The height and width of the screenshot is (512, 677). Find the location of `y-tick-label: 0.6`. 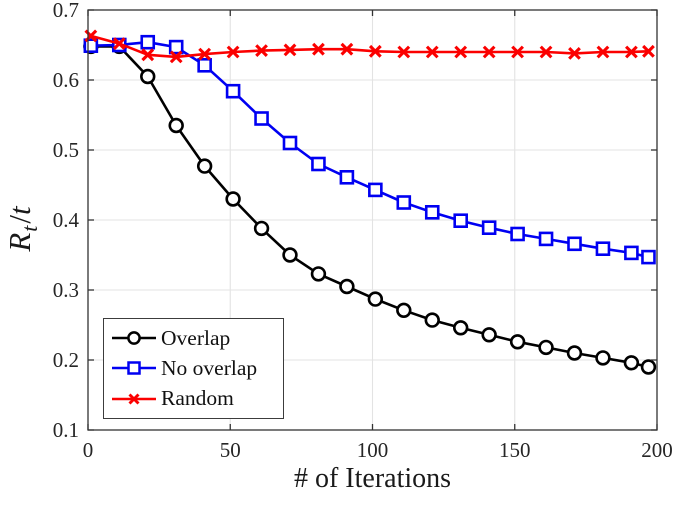

y-tick-label: 0.6 is located at coordinates (66, 80).